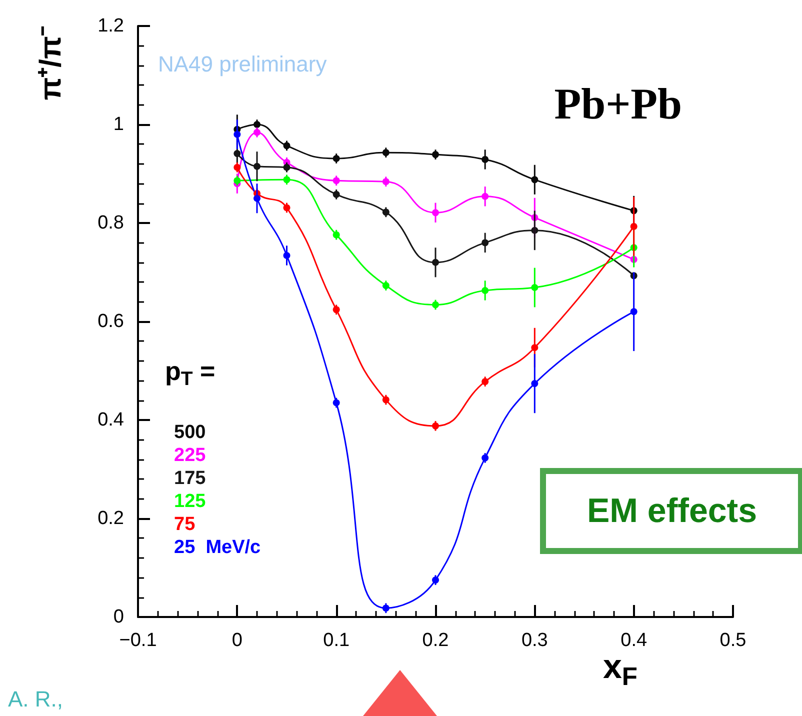 The width and height of the screenshot is (802, 716). Describe the element at coordinates (733, 640) in the screenshot. I see `x-tick-label: 0.5` at that location.